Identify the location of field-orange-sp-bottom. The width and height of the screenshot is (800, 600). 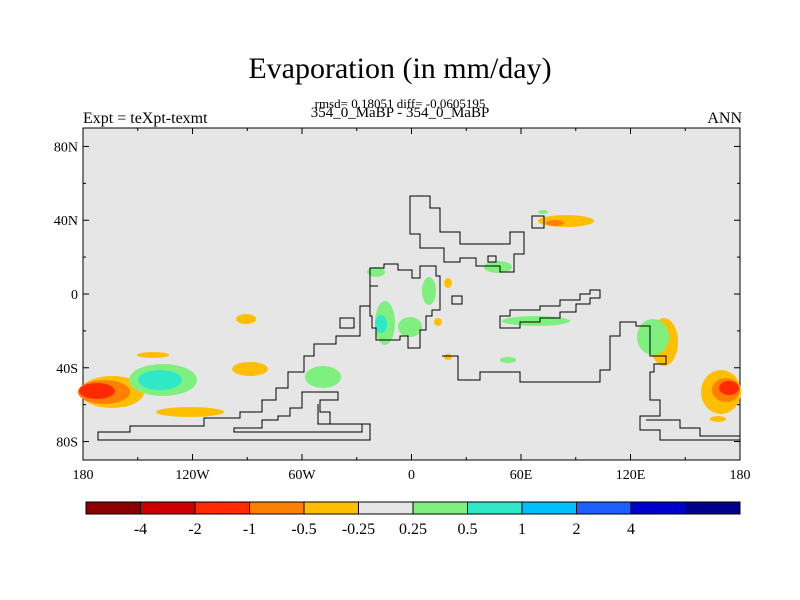
(190, 412).